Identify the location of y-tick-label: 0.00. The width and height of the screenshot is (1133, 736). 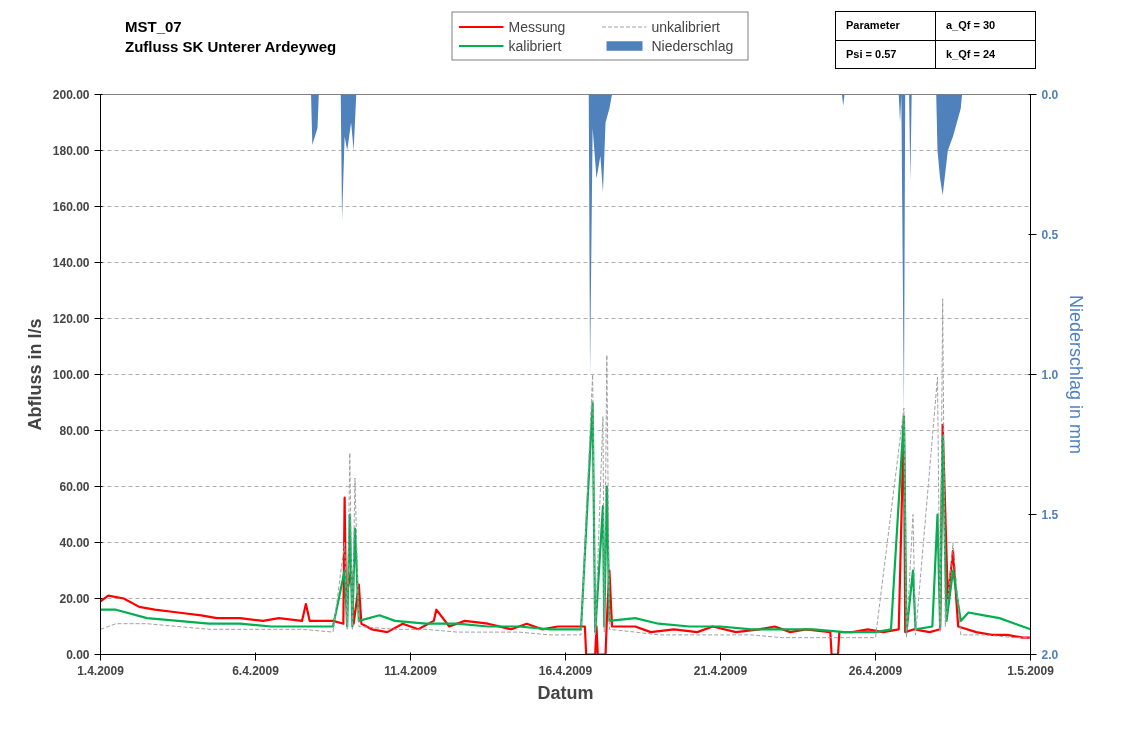
(78, 655).